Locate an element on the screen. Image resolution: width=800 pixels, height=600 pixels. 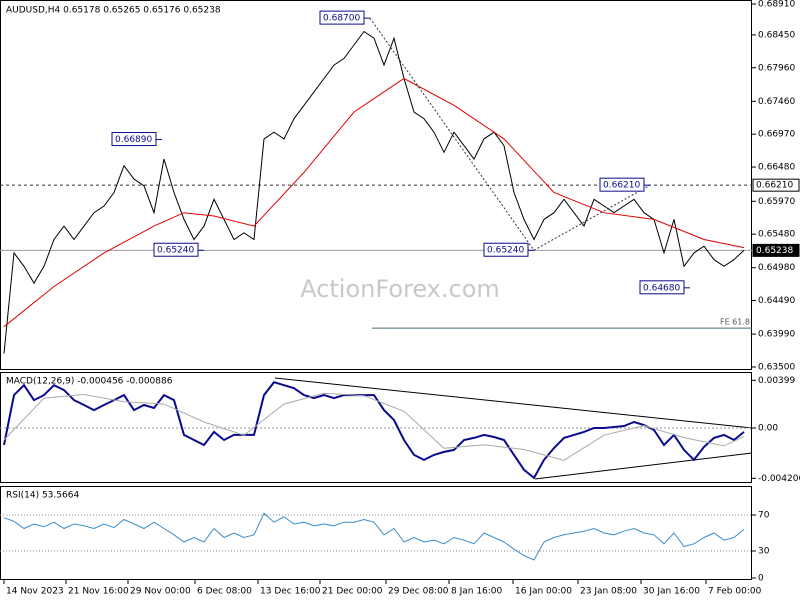
y-tick-label: 0.66970 is located at coordinates (776, 135).